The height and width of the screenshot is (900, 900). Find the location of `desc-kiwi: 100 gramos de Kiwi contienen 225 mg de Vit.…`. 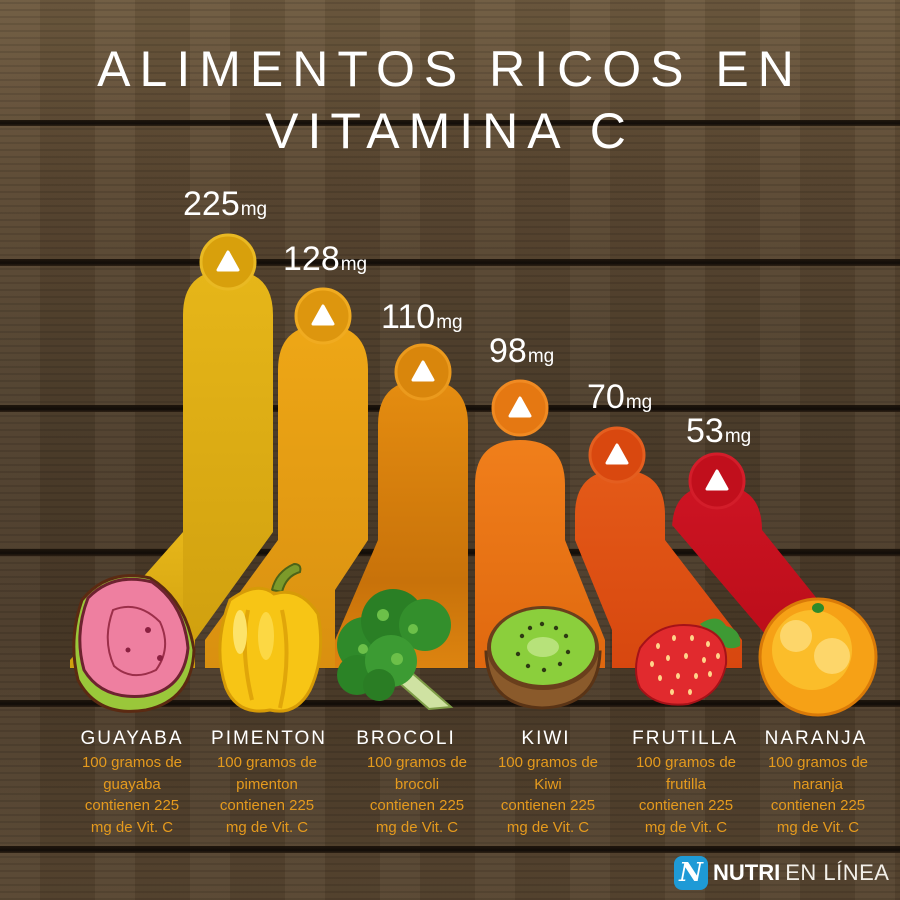

desc-kiwi: 100 gramos de Kiwi contienen 225 mg de Vit.… is located at coordinates (548, 795).